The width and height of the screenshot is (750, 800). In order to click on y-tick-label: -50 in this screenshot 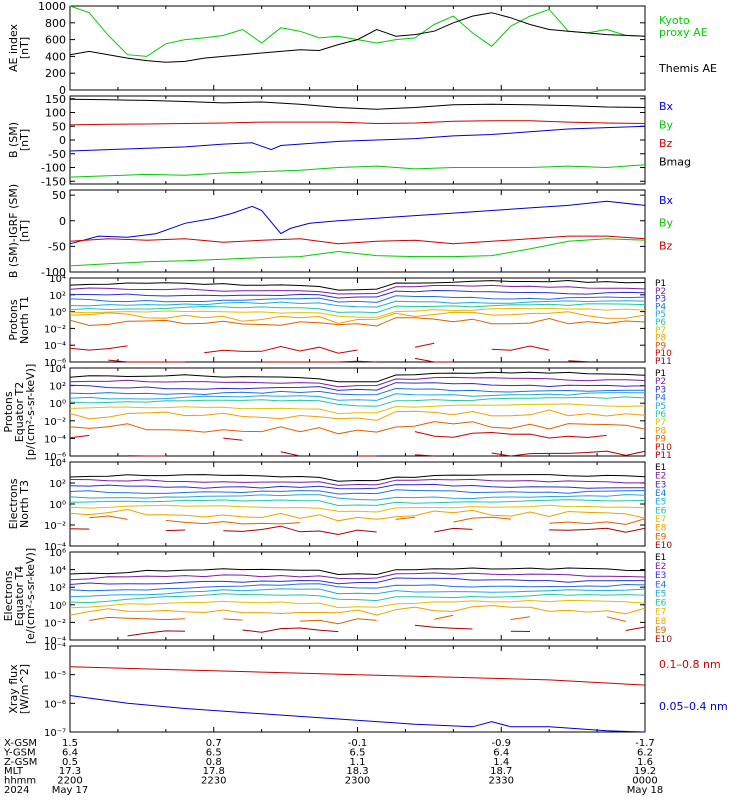, I will do `click(57, 246)`.